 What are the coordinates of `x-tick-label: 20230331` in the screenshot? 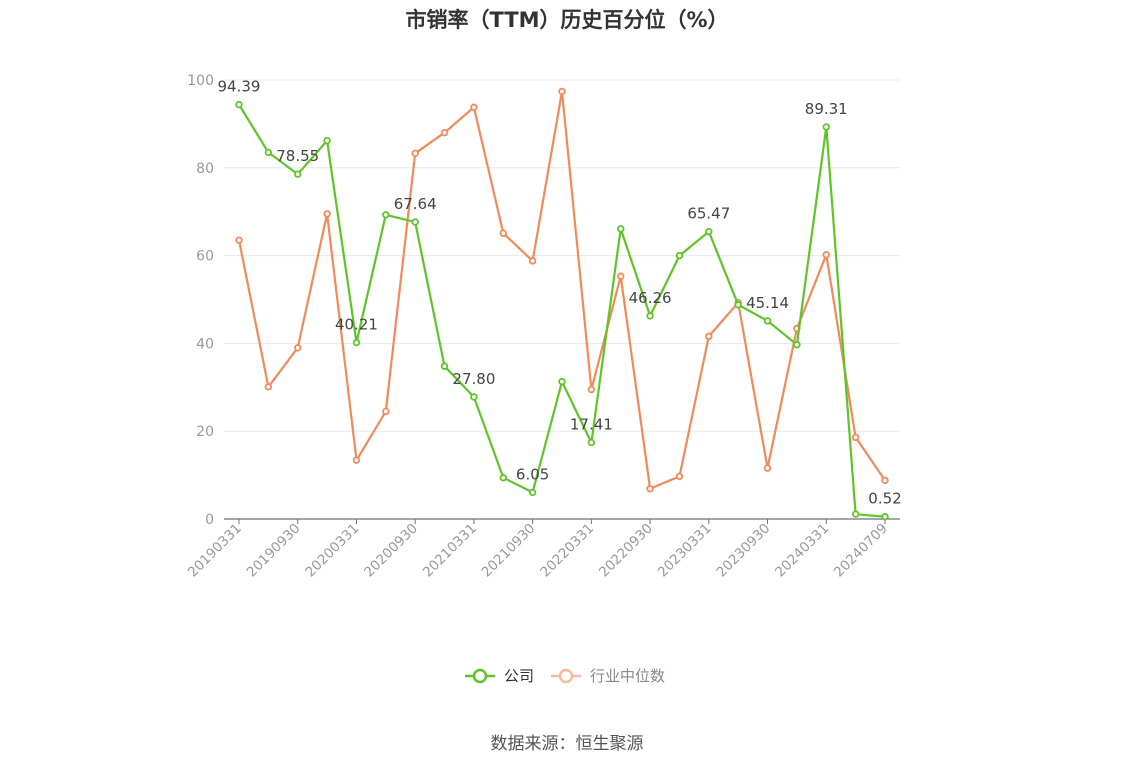 It's located at (685, 551).